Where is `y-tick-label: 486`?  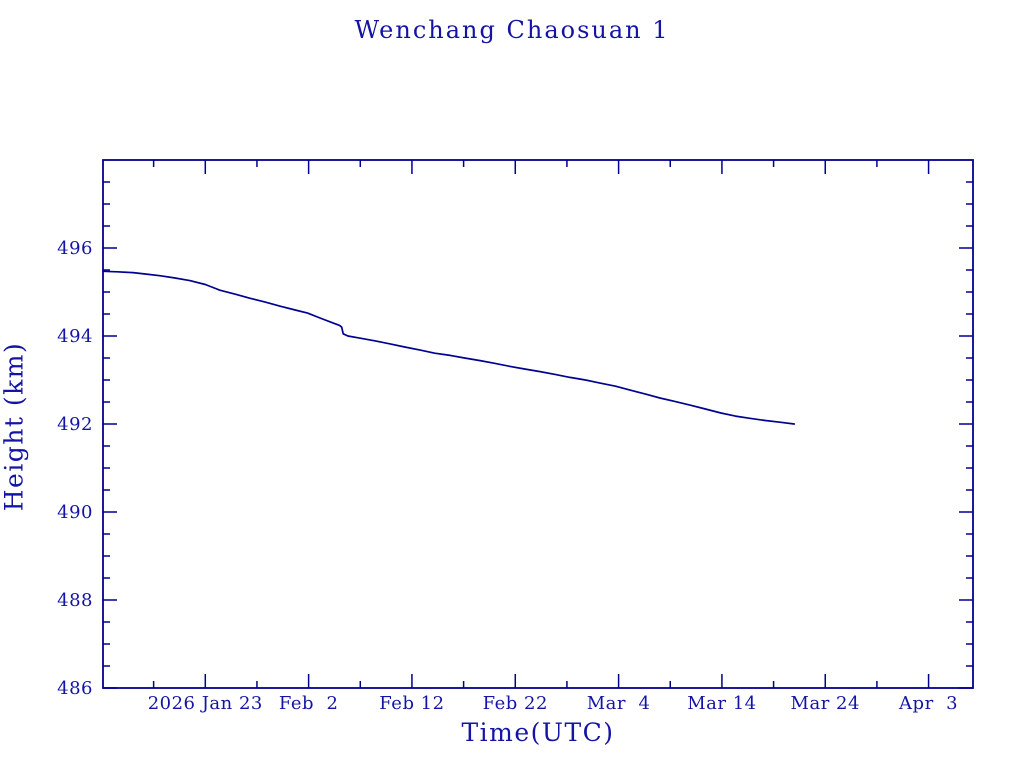 y-tick-label: 486 is located at coordinates (75, 688).